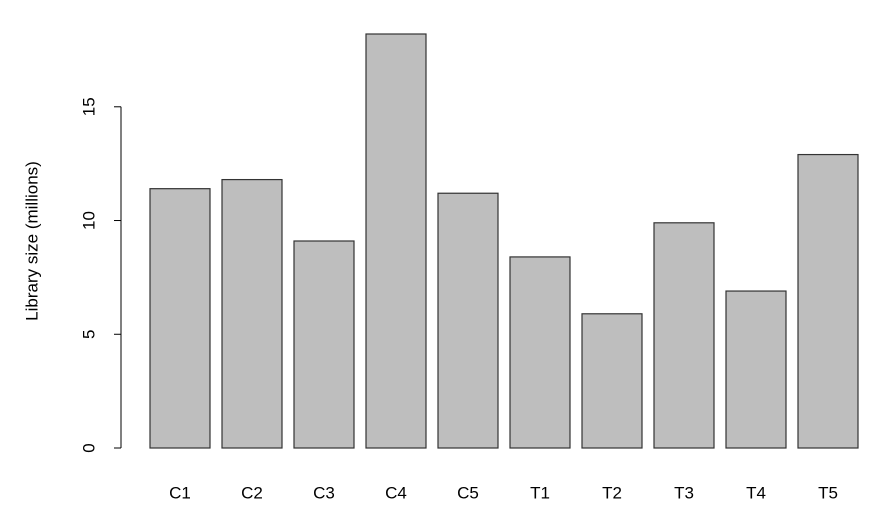 Image resolution: width=888 pixels, height=520 pixels. I want to click on x-tick-label: T1, so click(540, 492).